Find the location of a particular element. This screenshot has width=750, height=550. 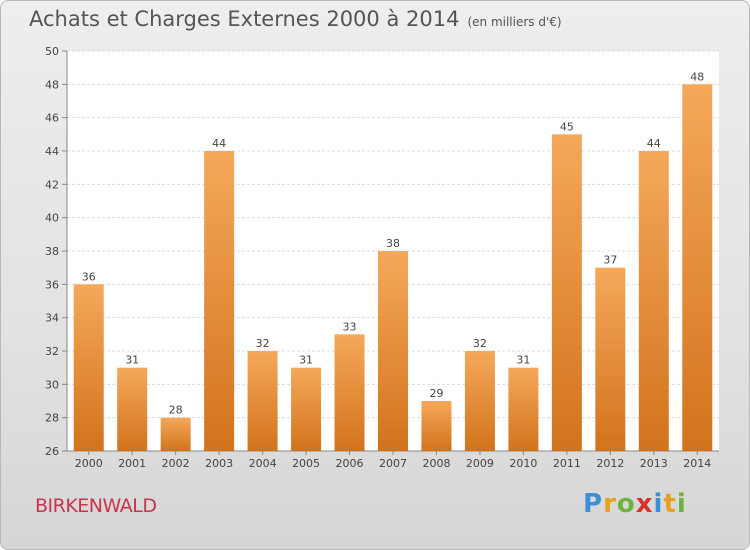

bar-value-label: 48 is located at coordinates (697, 76).